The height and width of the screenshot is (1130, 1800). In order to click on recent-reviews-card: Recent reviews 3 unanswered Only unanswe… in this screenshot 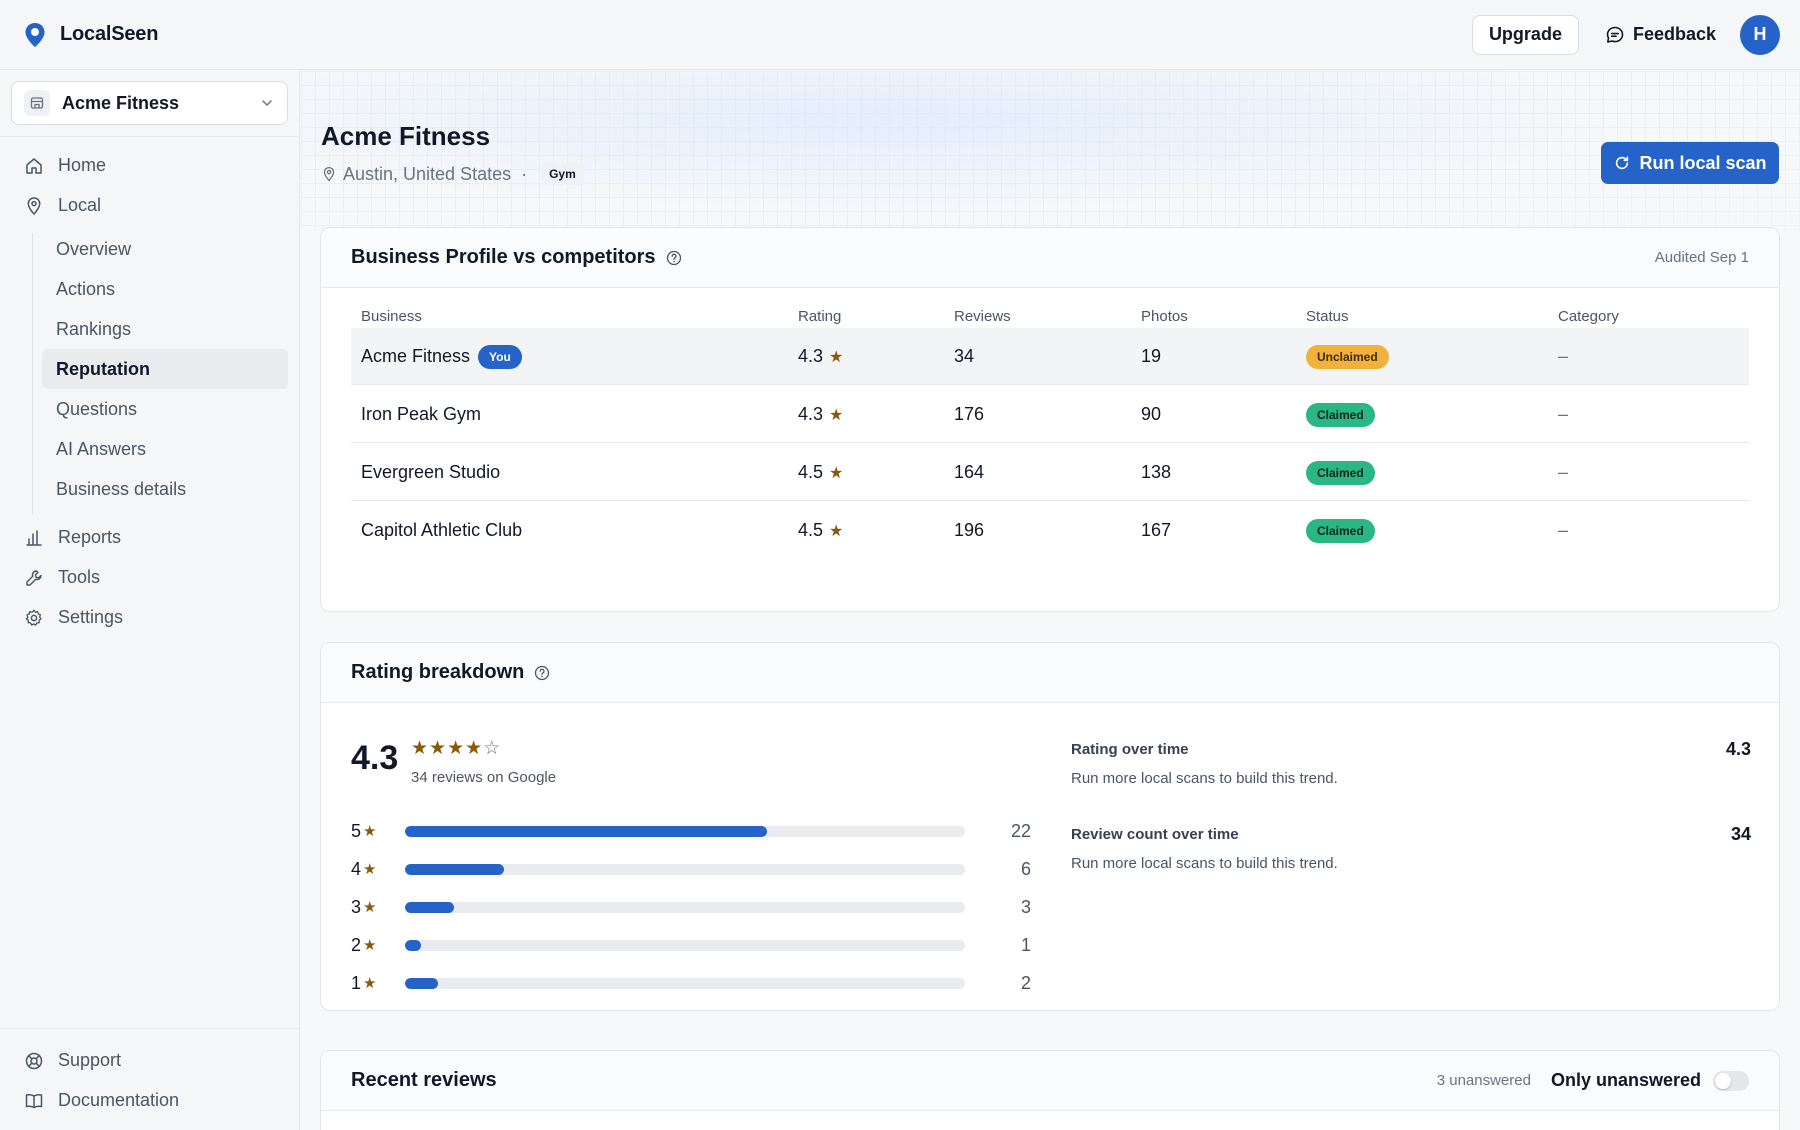, I will do `click(1050, 1090)`.